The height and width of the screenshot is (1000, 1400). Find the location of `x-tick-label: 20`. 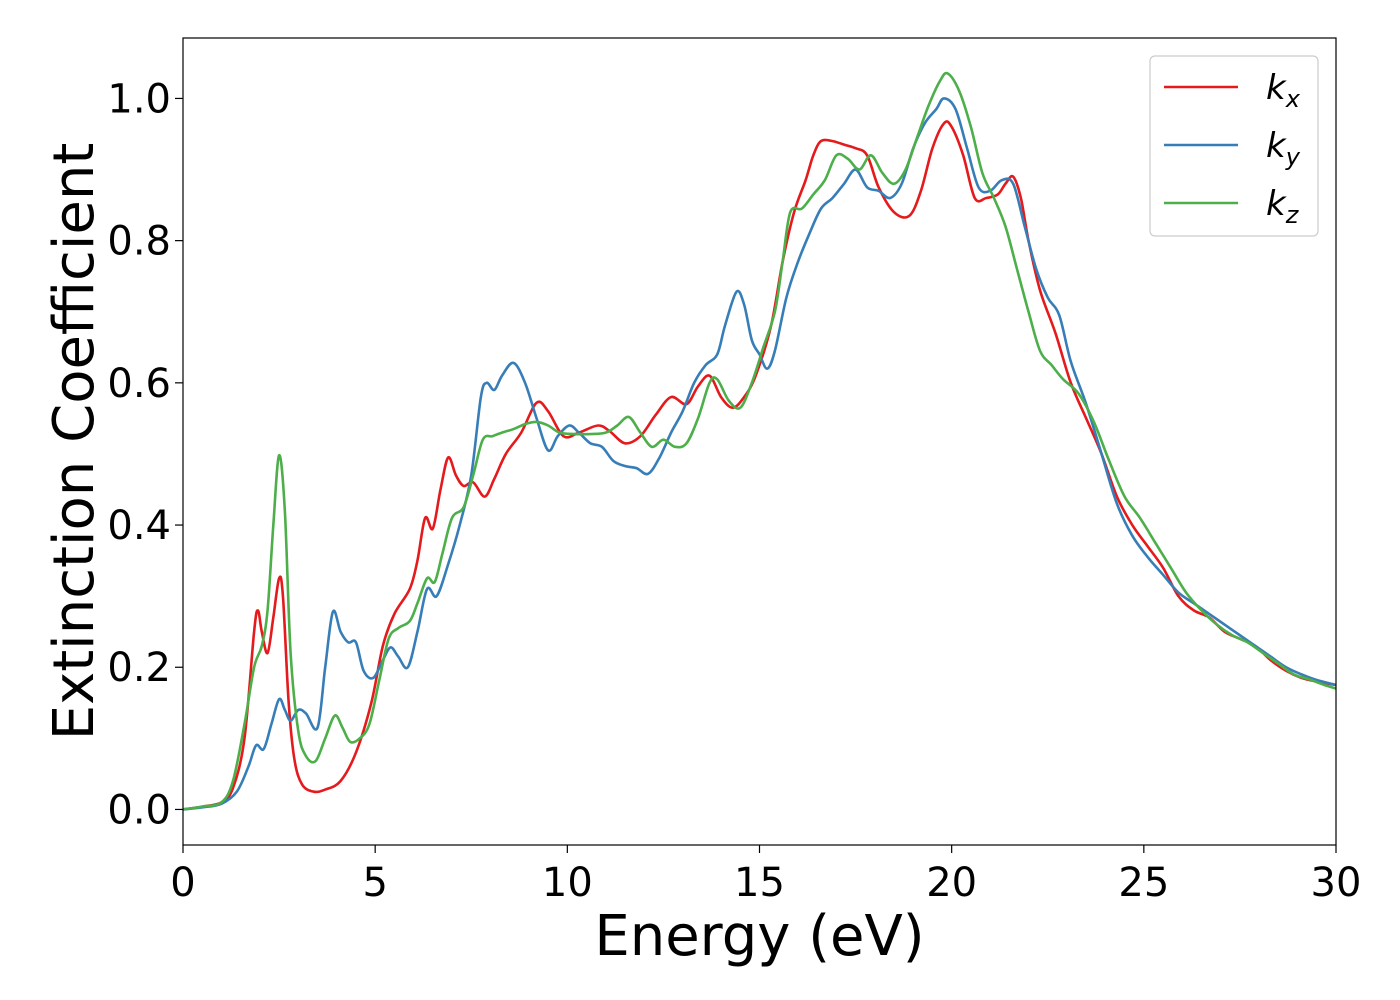

x-tick-label: 20 is located at coordinates (951, 883).